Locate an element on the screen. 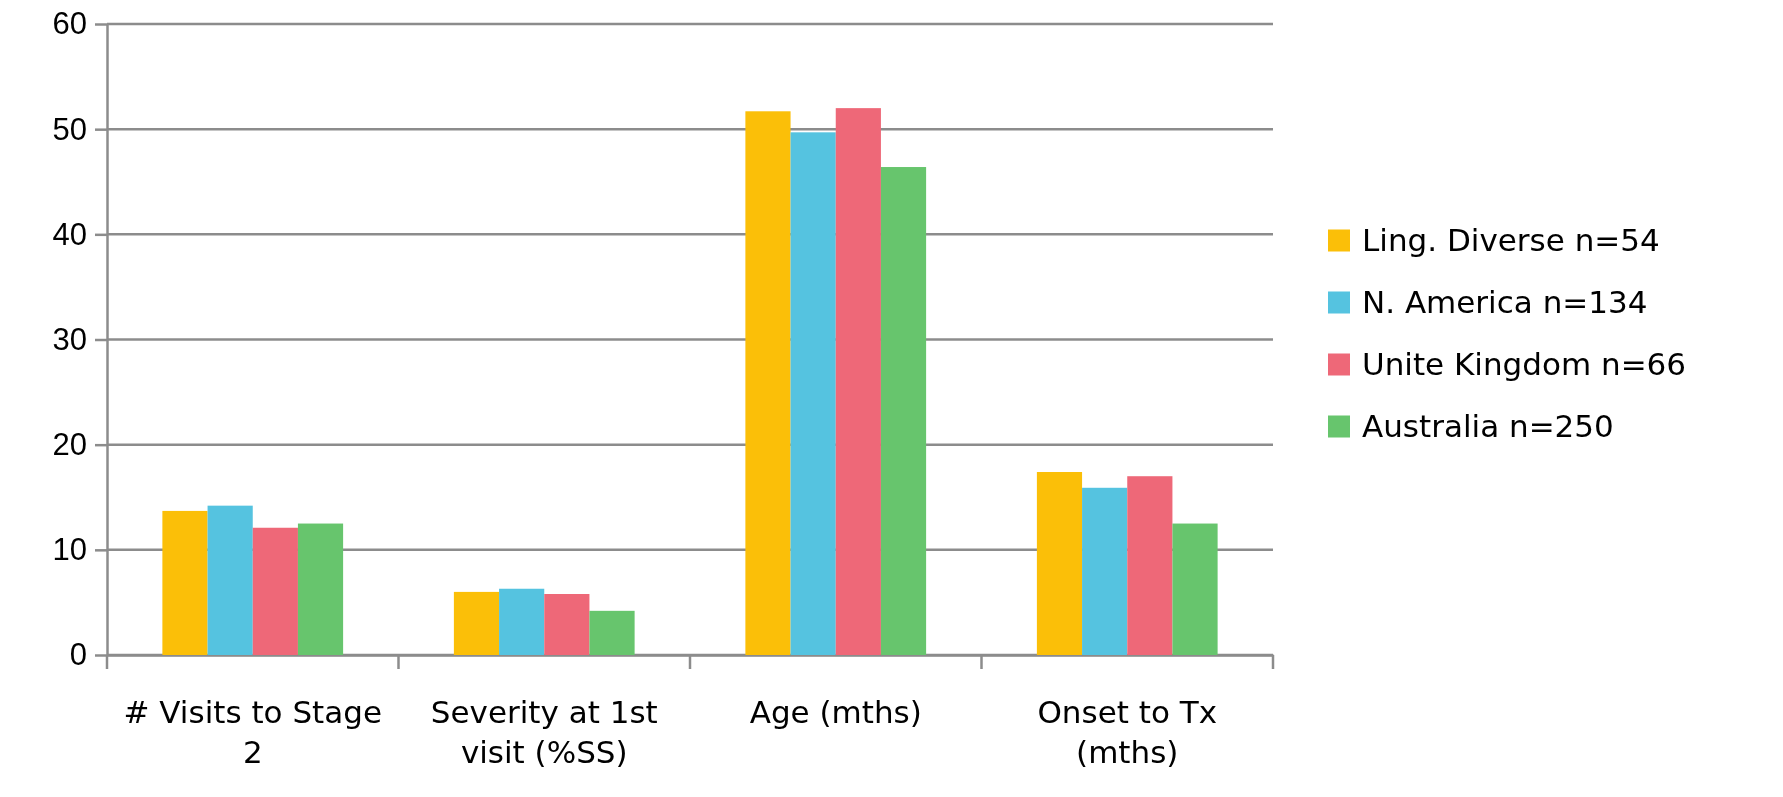 The image size is (1783, 797). legend-label: Unite Kingdom n=66 is located at coordinates (1524, 363).